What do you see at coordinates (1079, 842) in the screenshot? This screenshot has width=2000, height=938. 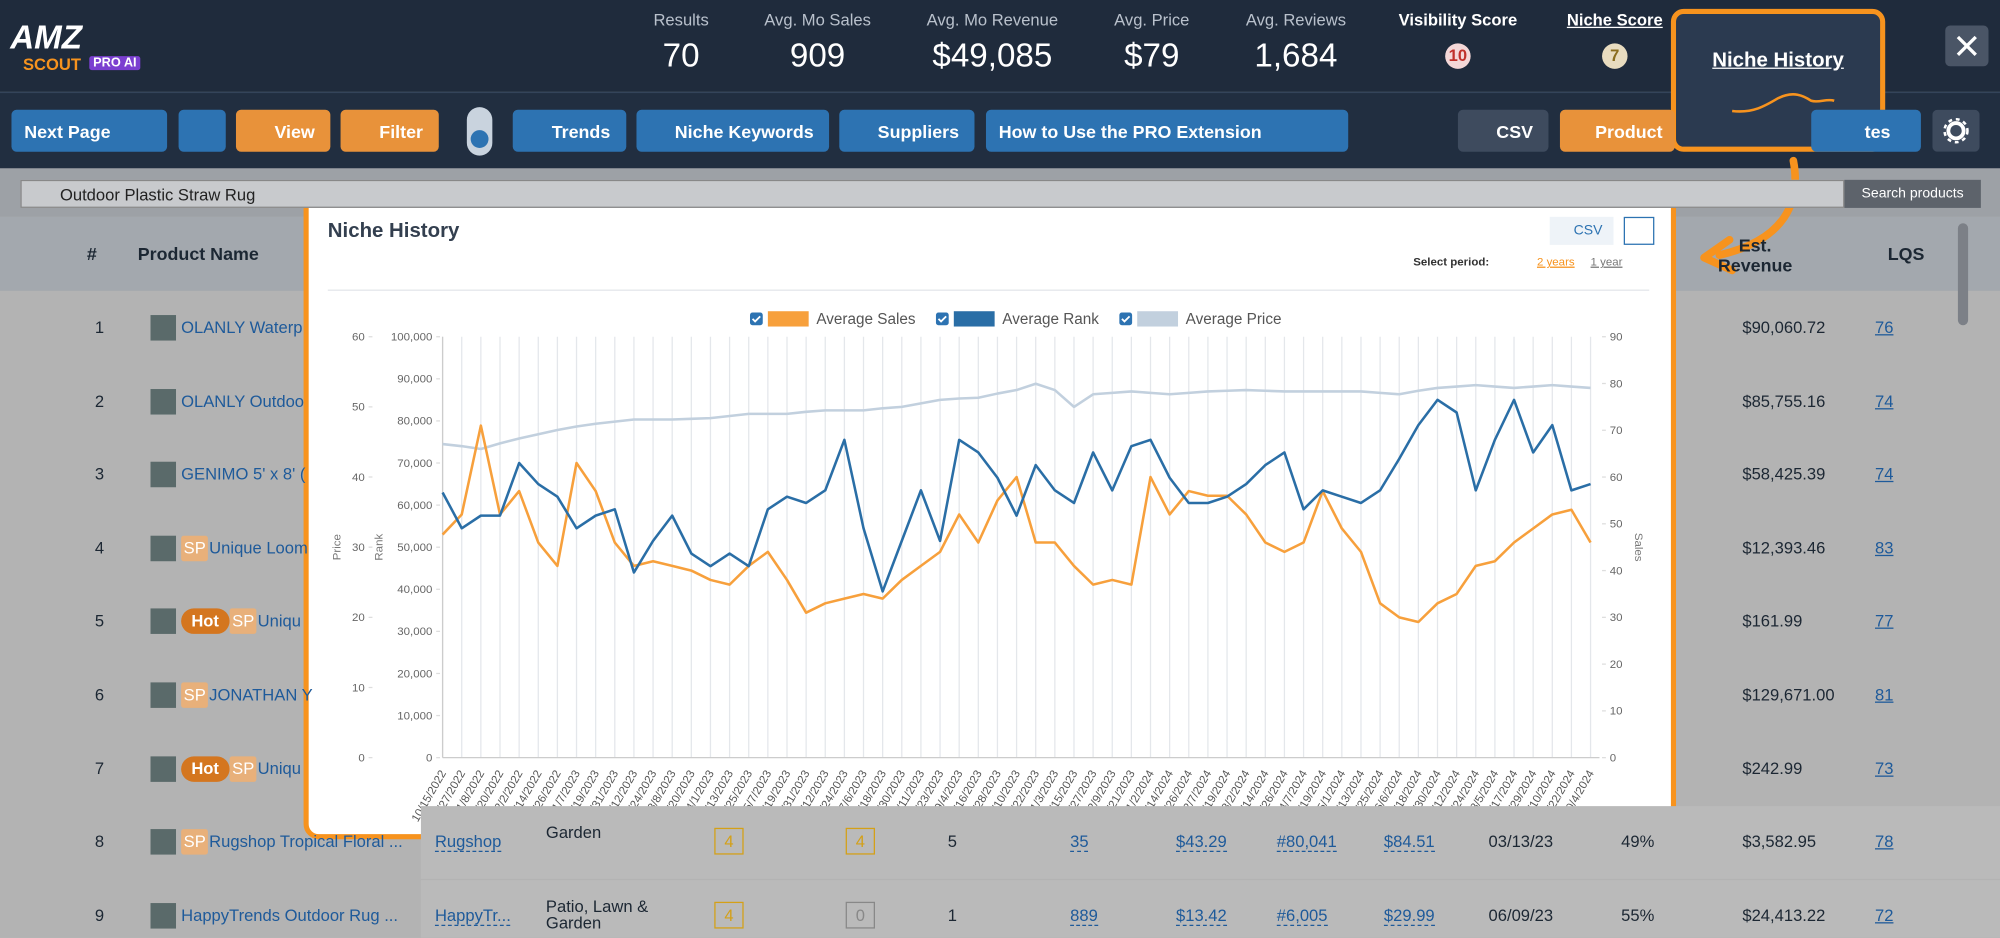 I see `cell: 35` at bounding box center [1079, 842].